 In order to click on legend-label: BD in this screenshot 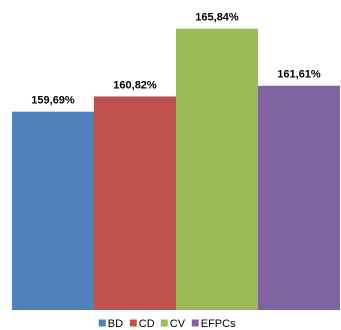, I will do `click(115, 324)`.